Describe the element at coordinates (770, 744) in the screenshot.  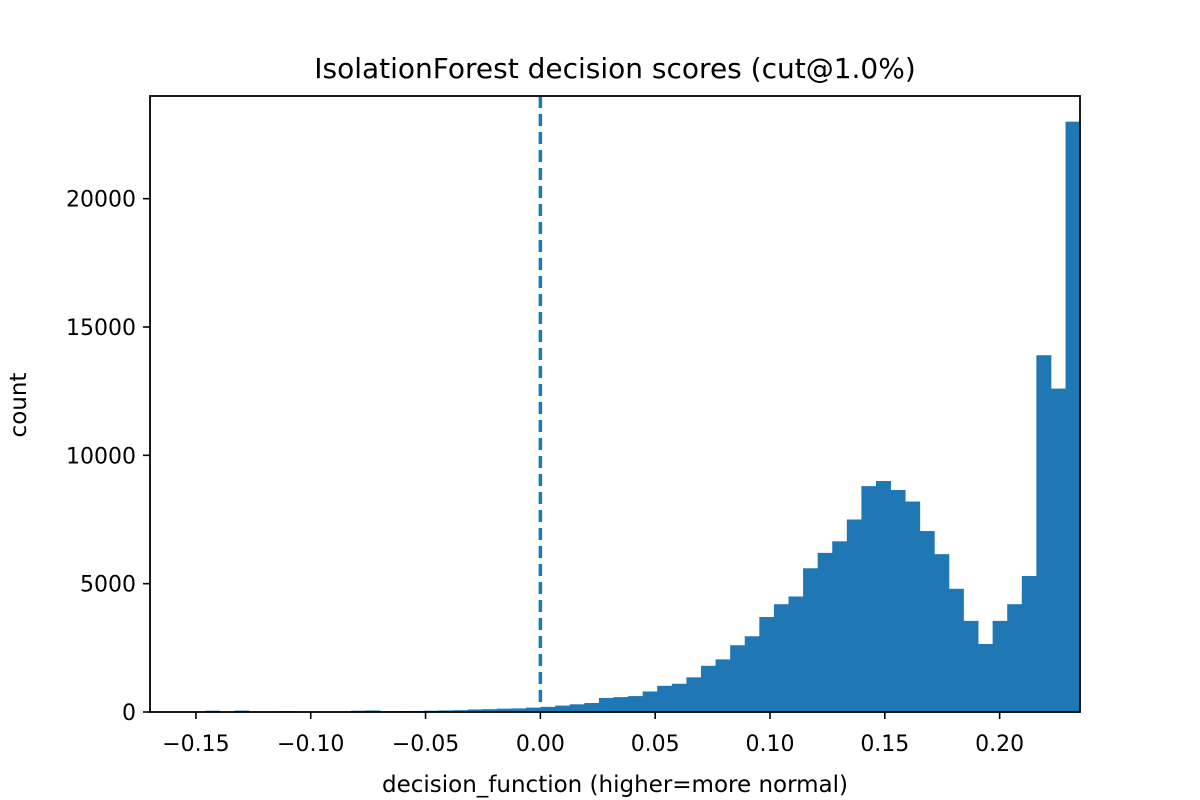
I see `x-tick-label: 0.10` at that location.